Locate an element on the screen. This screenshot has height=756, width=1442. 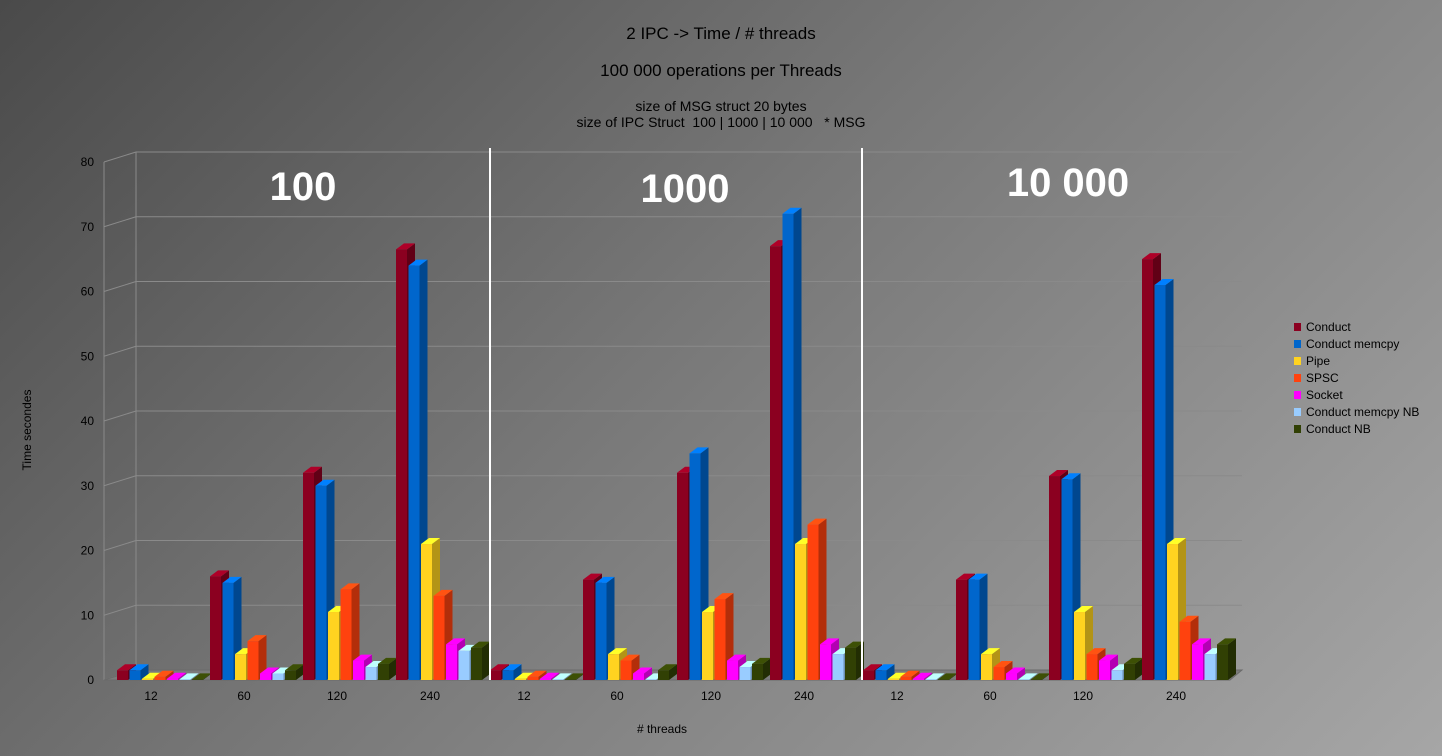
y-axis-title: Time secondes is located at coordinates (27, 430).